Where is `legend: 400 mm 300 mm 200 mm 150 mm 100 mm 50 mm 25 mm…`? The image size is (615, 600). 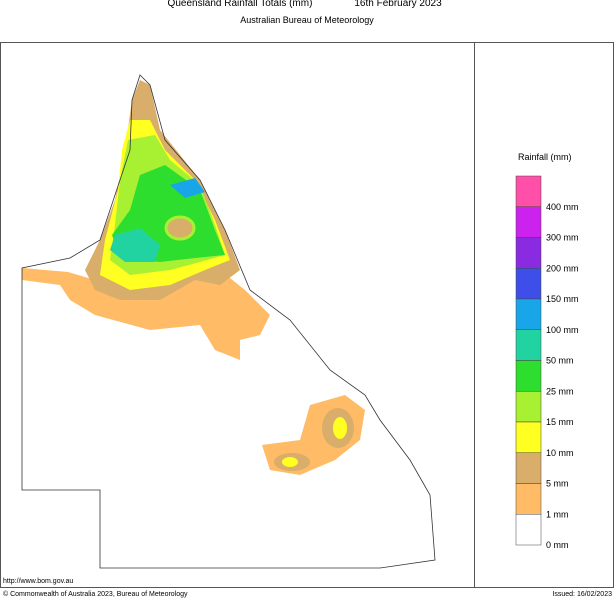 legend: 400 mm 300 mm 200 mm 150 mm 100 mm 50 mm 25 mm… is located at coordinates (547, 362).